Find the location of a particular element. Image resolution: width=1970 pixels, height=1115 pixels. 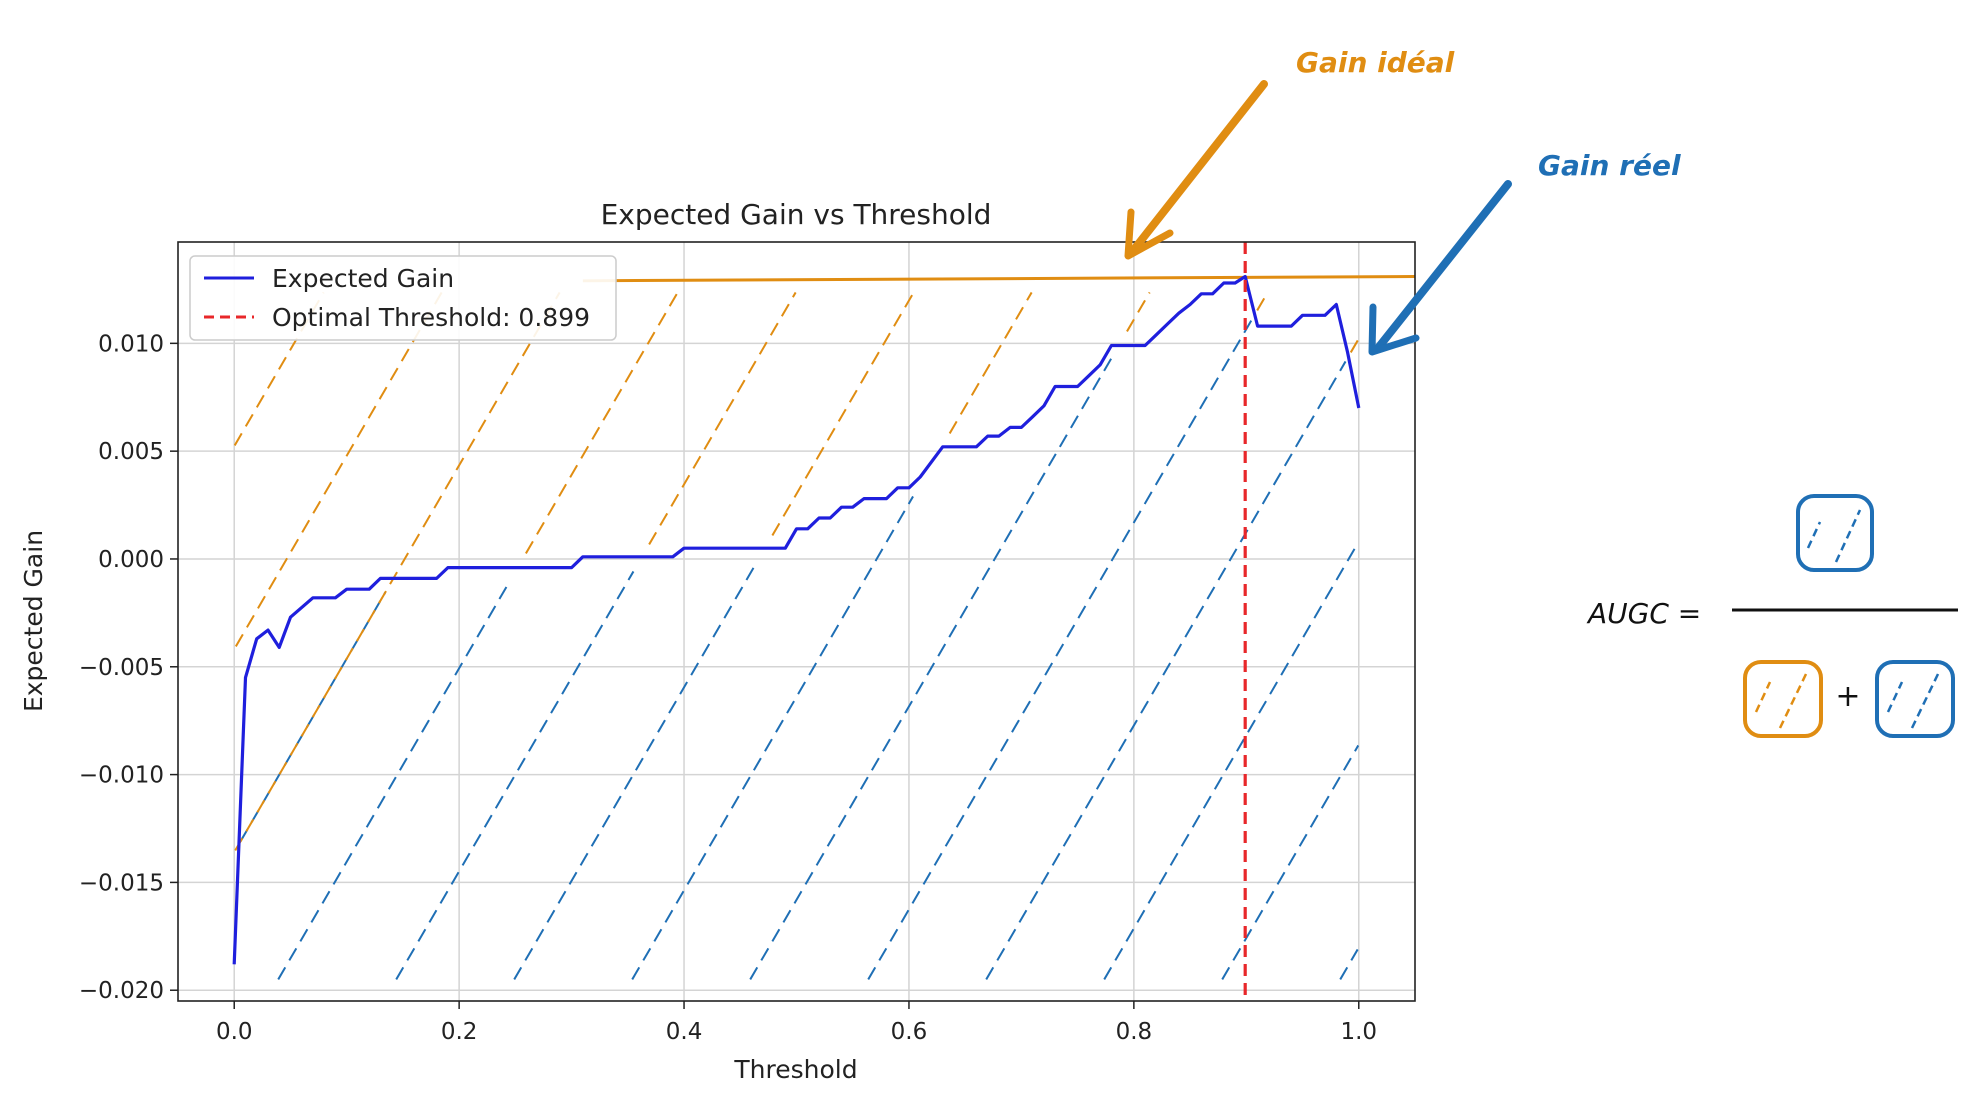

augc-formula: AUGC = + is located at coordinates (1772, 616).